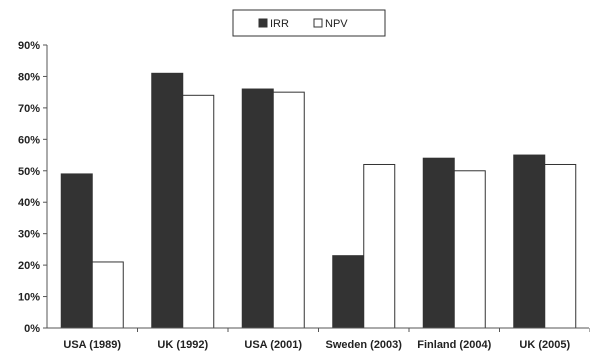  Describe the element at coordinates (279, 24) in the screenshot. I see `legend-label-irr: IRR` at that location.